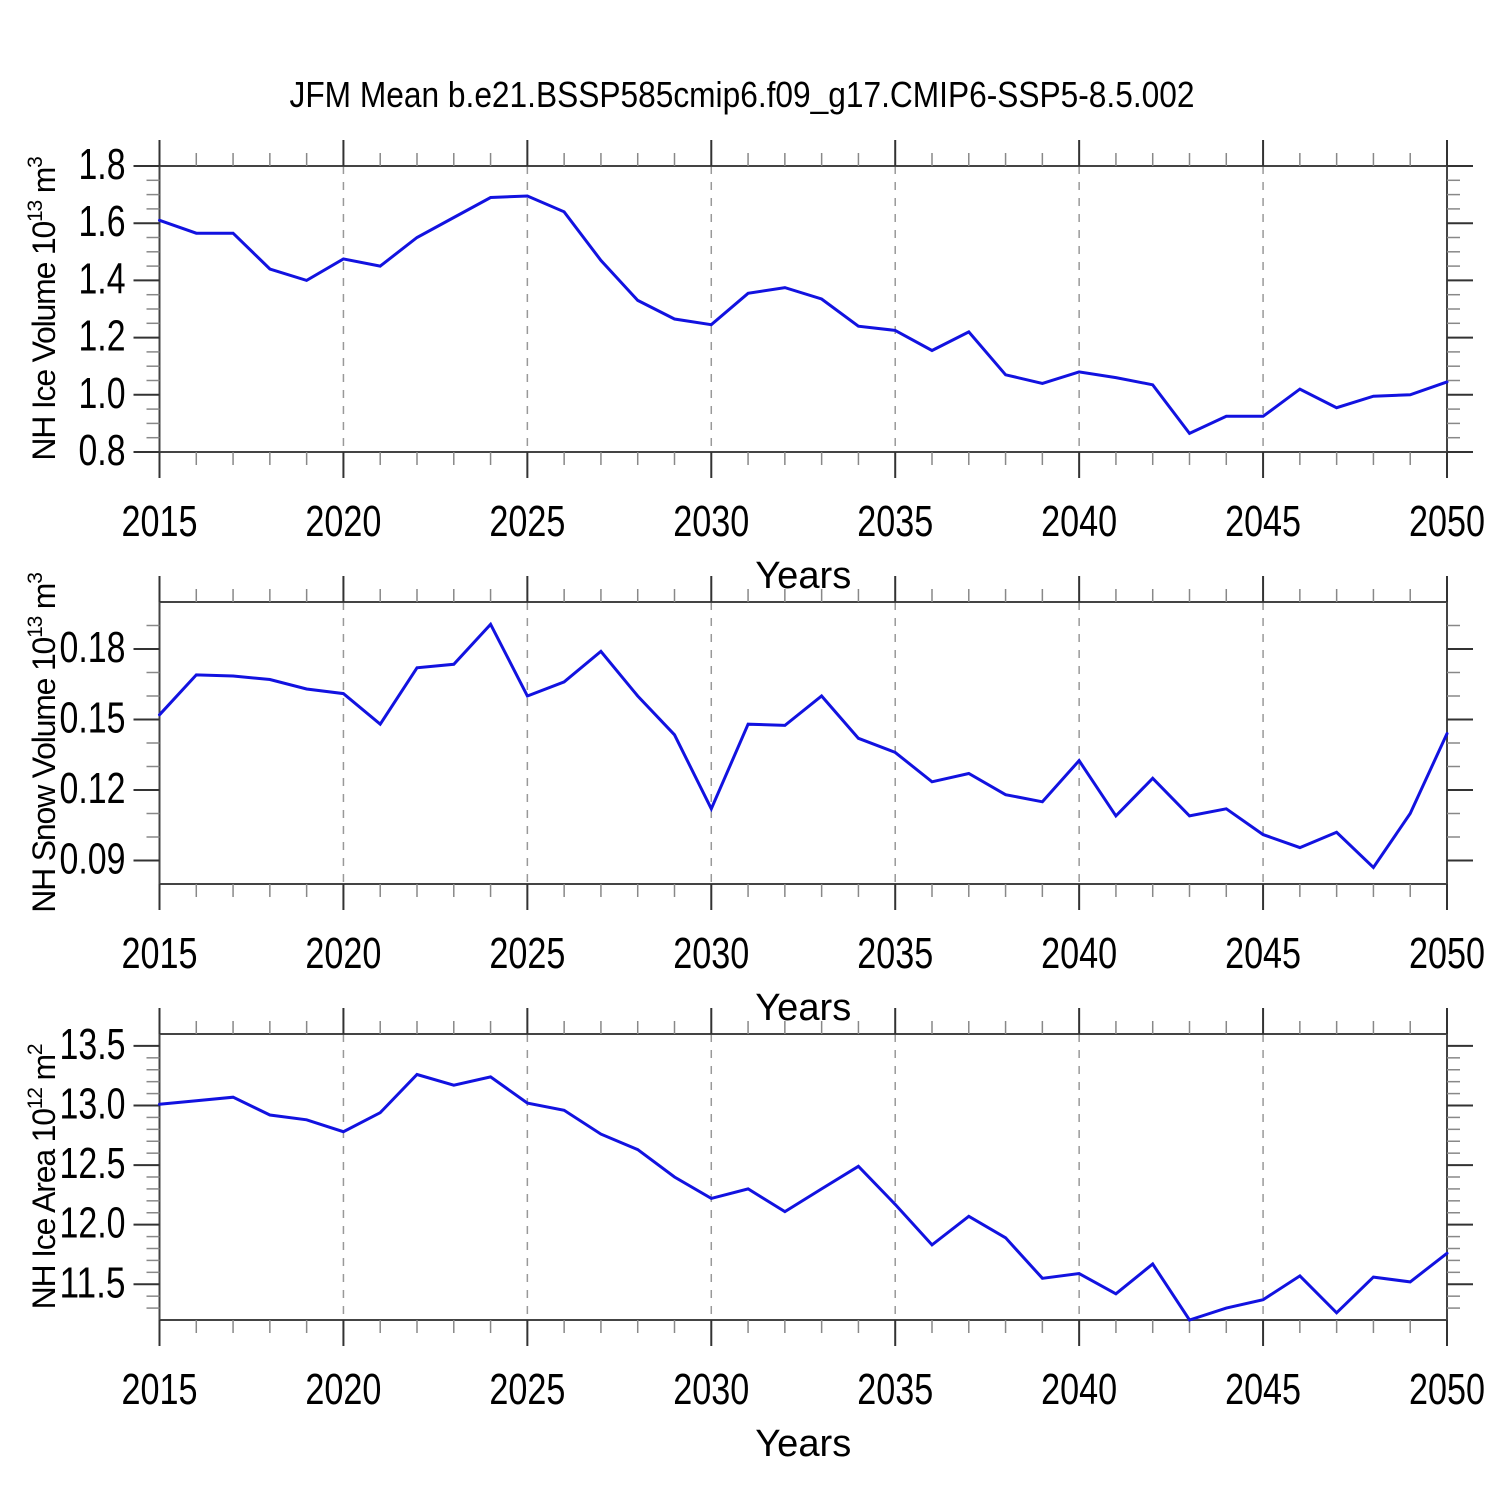 The image size is (1500, 1505). Describe the element at coordinates (803, 1197) in the screenshot. I see `data-line-nh-ice-area` at that location.